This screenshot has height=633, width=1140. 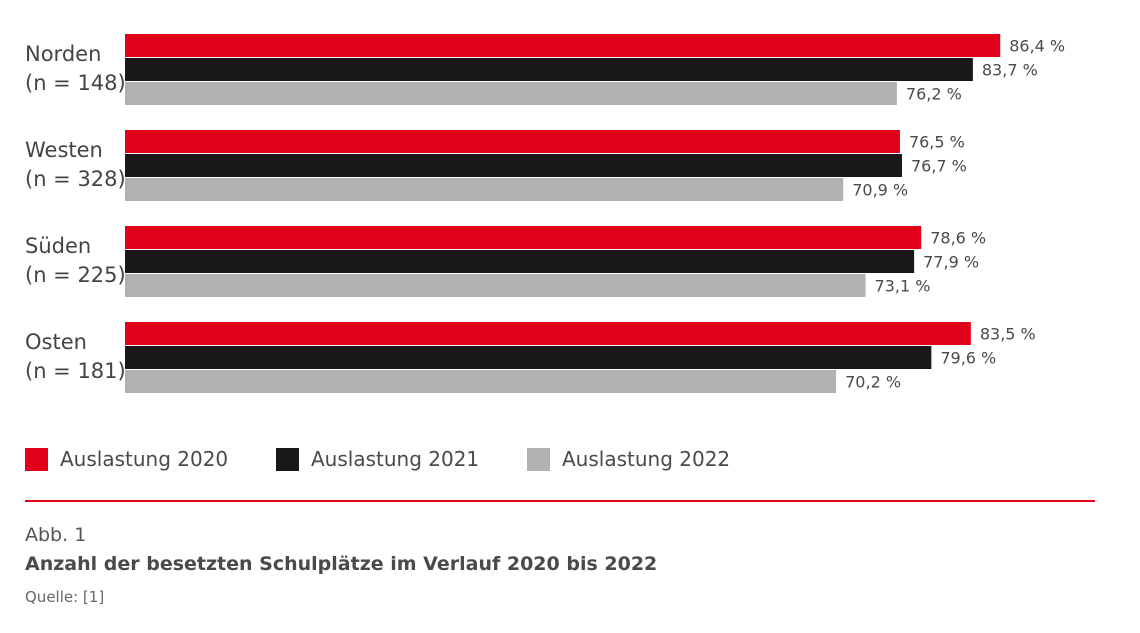 What do you see at coordinates (56, 342) in the screenshot?
I see `category-name: Osten` at bounding box center [56, 342].